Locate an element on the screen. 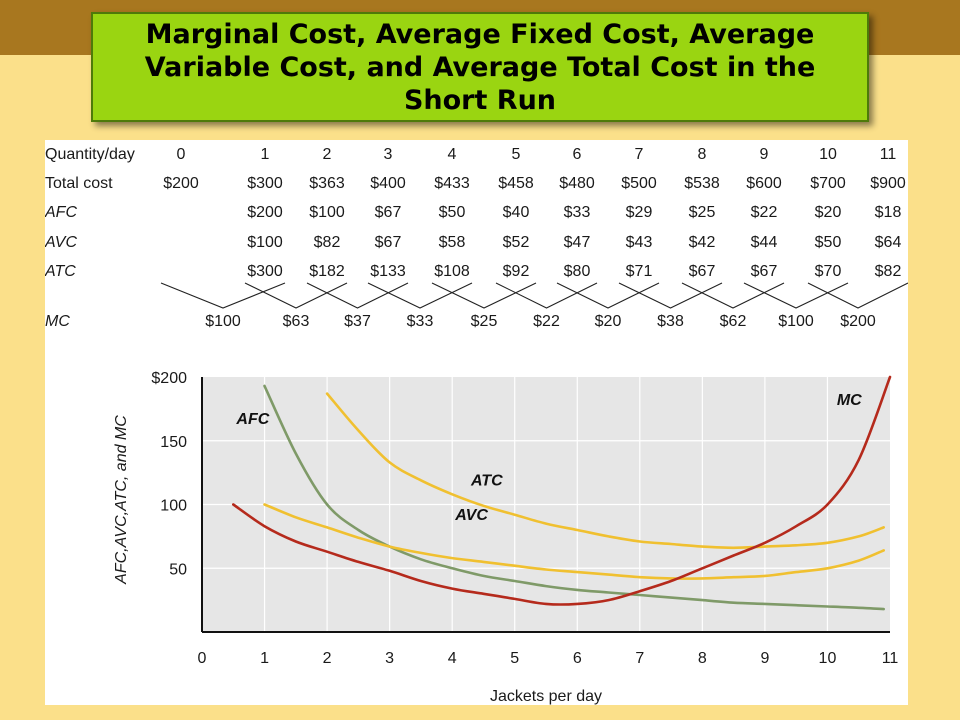 This screenshot has height=720, width=960. table-cell: $47 is located at coordinates (577, 242).